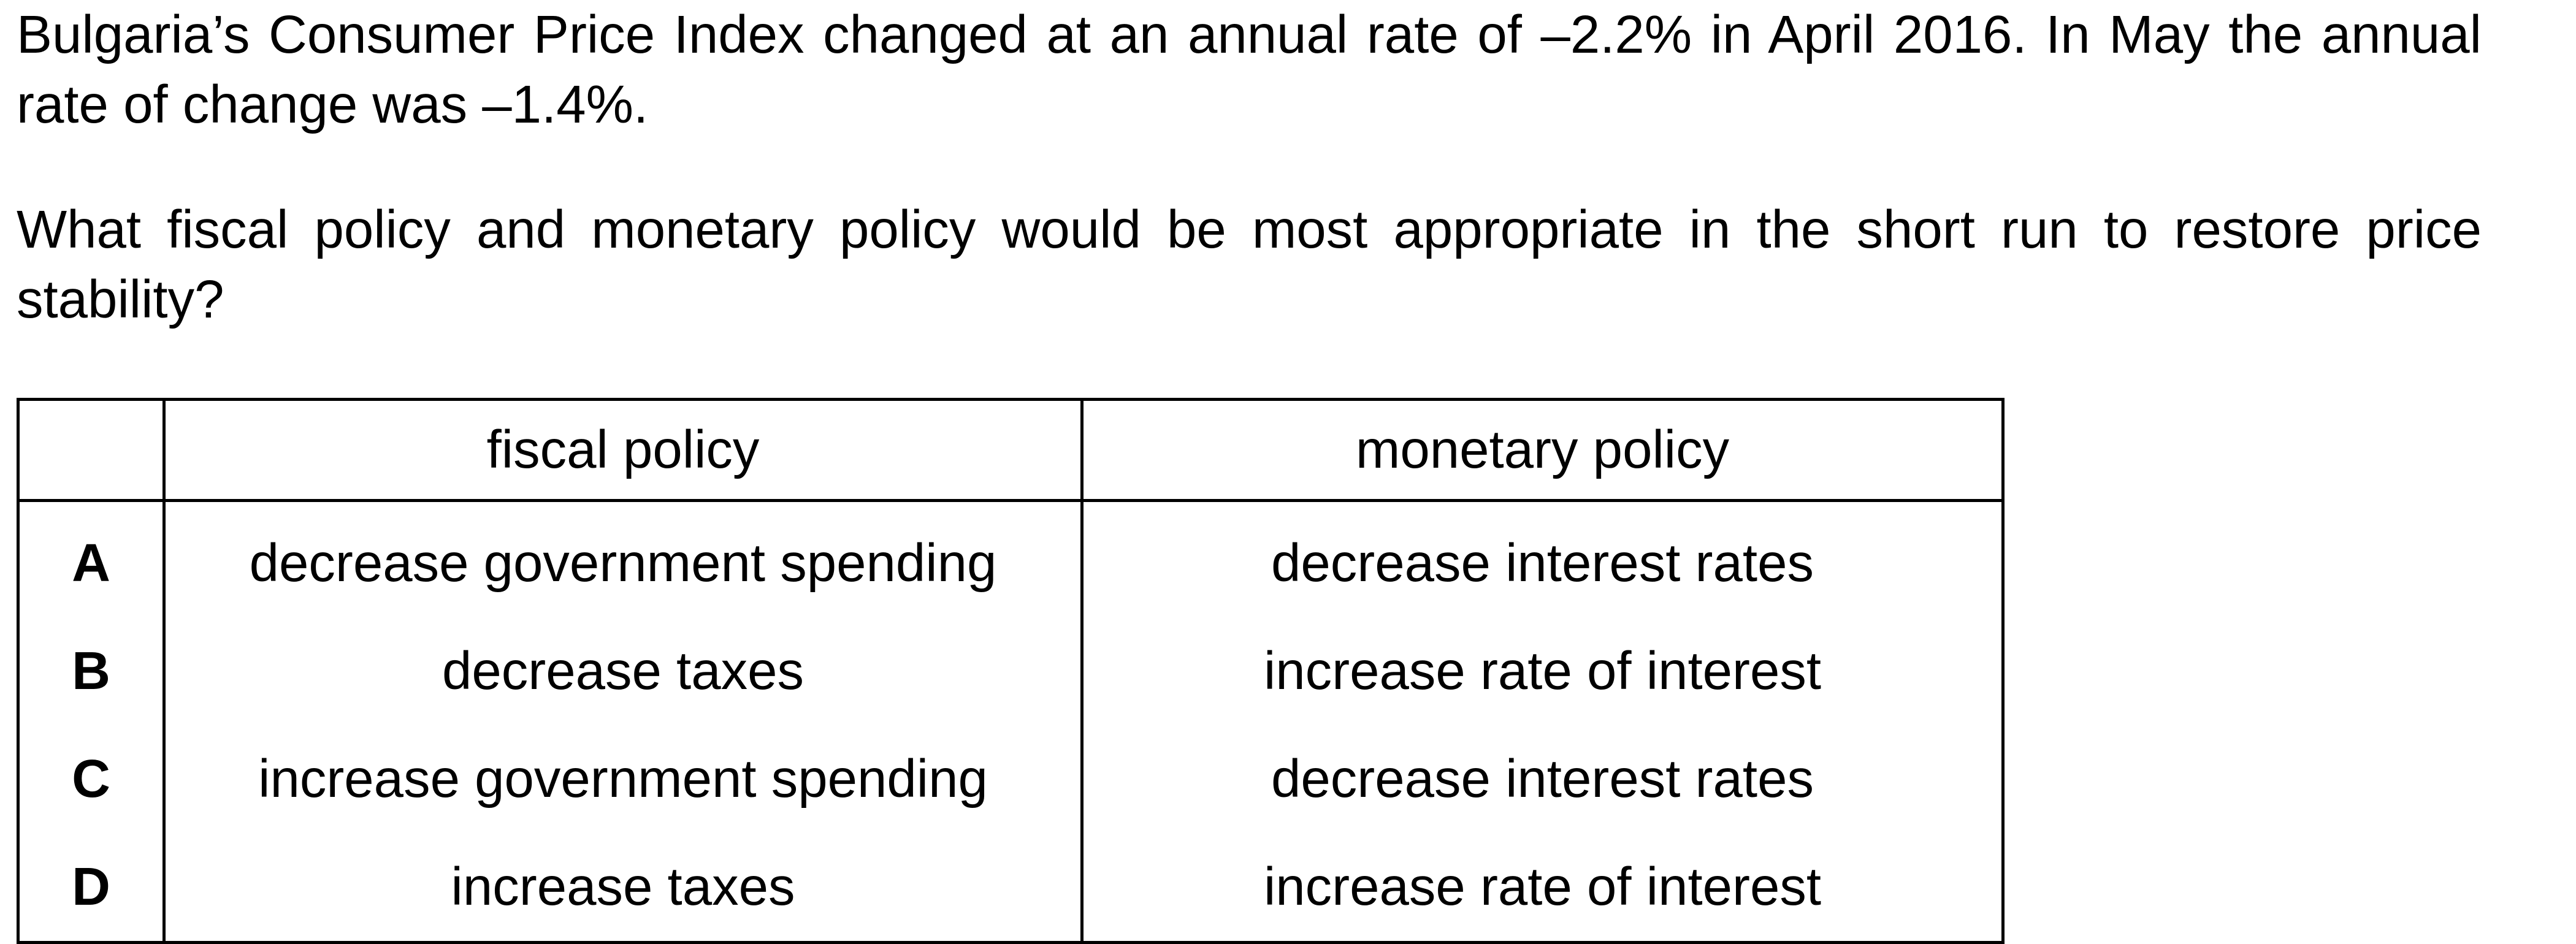  Describe the element at coordinates (622, 779) in the screenshot. I see `option-fiscal-policy: increase government spending` at that location.